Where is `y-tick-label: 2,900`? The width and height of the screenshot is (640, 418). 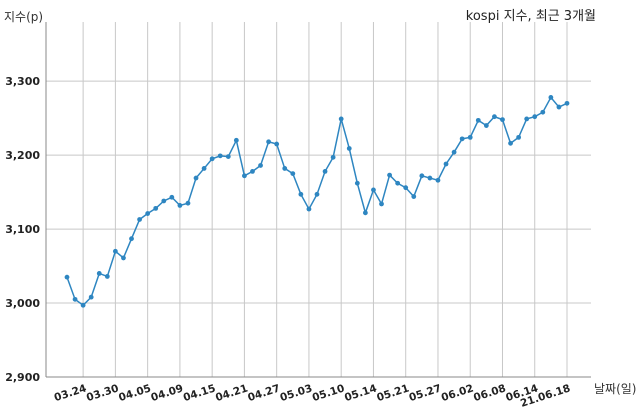 y-tick-label: 2,900 is located at coordinates (22, 377).